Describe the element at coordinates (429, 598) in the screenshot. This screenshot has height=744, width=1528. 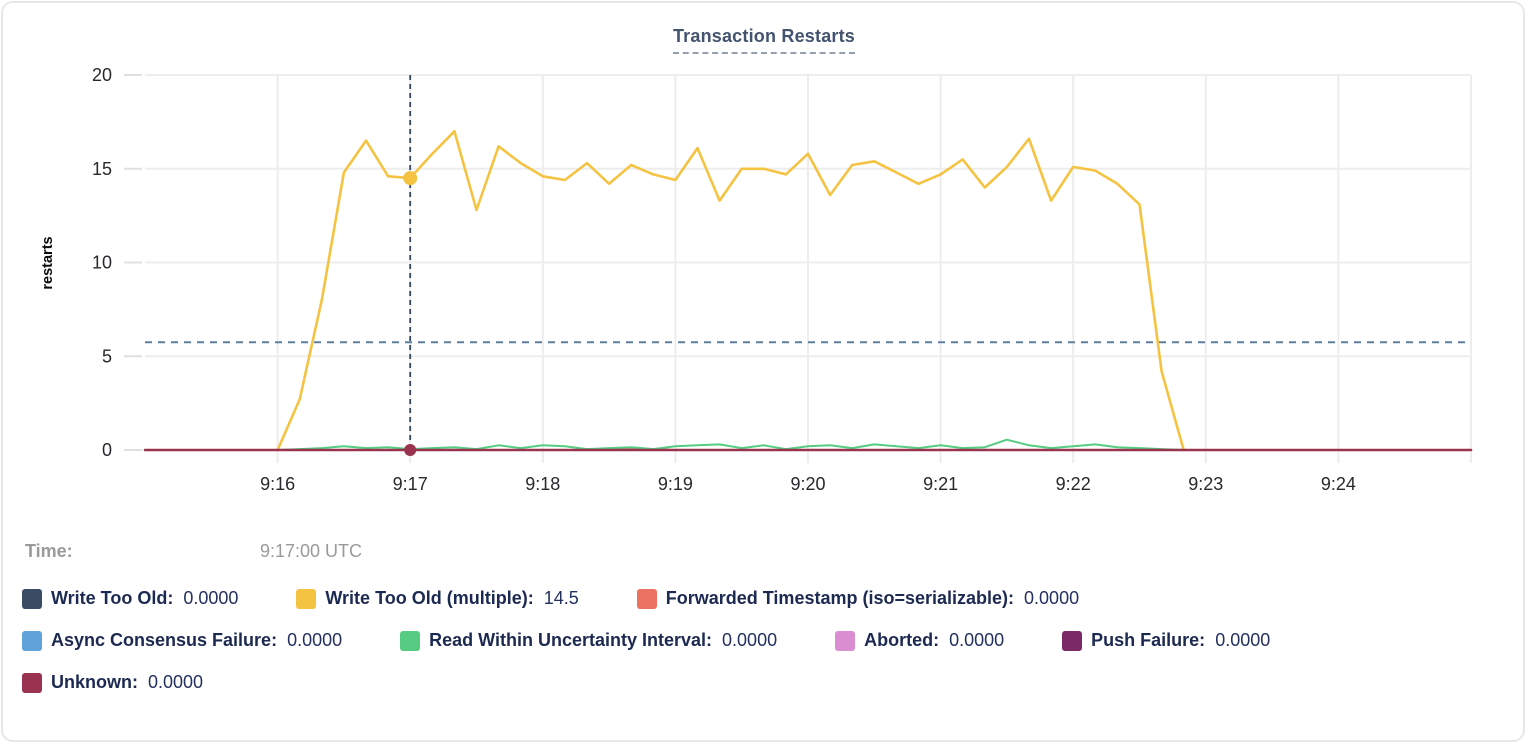
I see `legend-label-write-too-old-multiple: Write Too Old (multiple):` at that location.